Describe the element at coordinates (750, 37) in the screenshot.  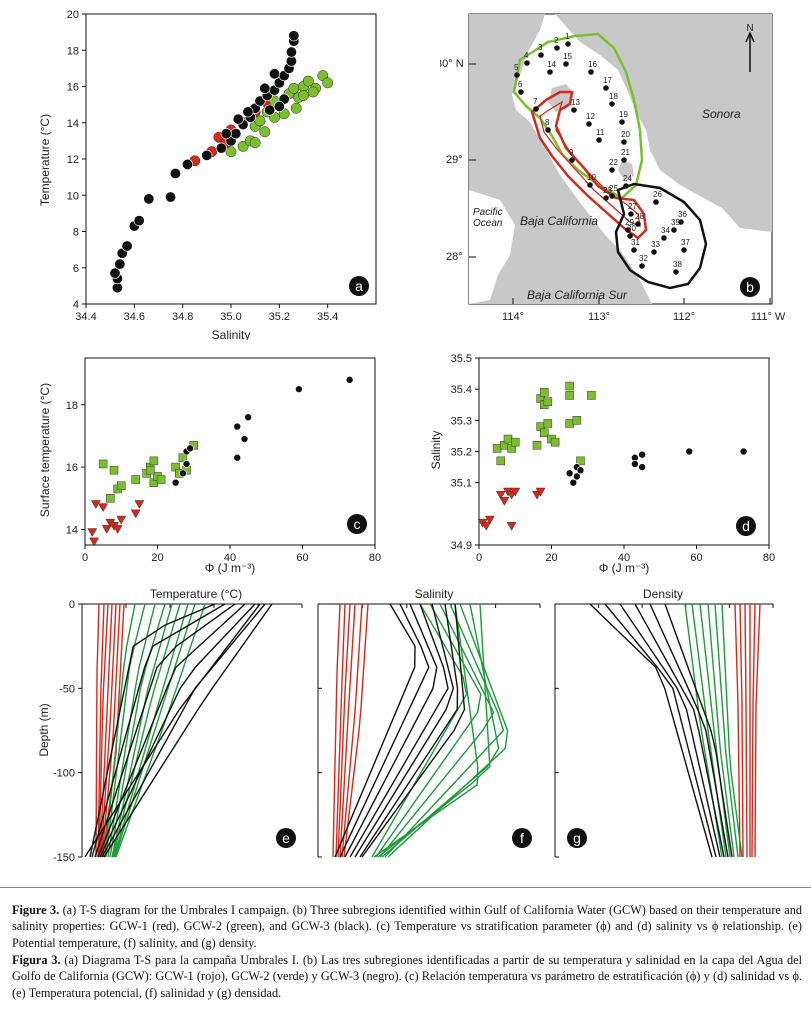
I see `north-arrow-head` at that location.